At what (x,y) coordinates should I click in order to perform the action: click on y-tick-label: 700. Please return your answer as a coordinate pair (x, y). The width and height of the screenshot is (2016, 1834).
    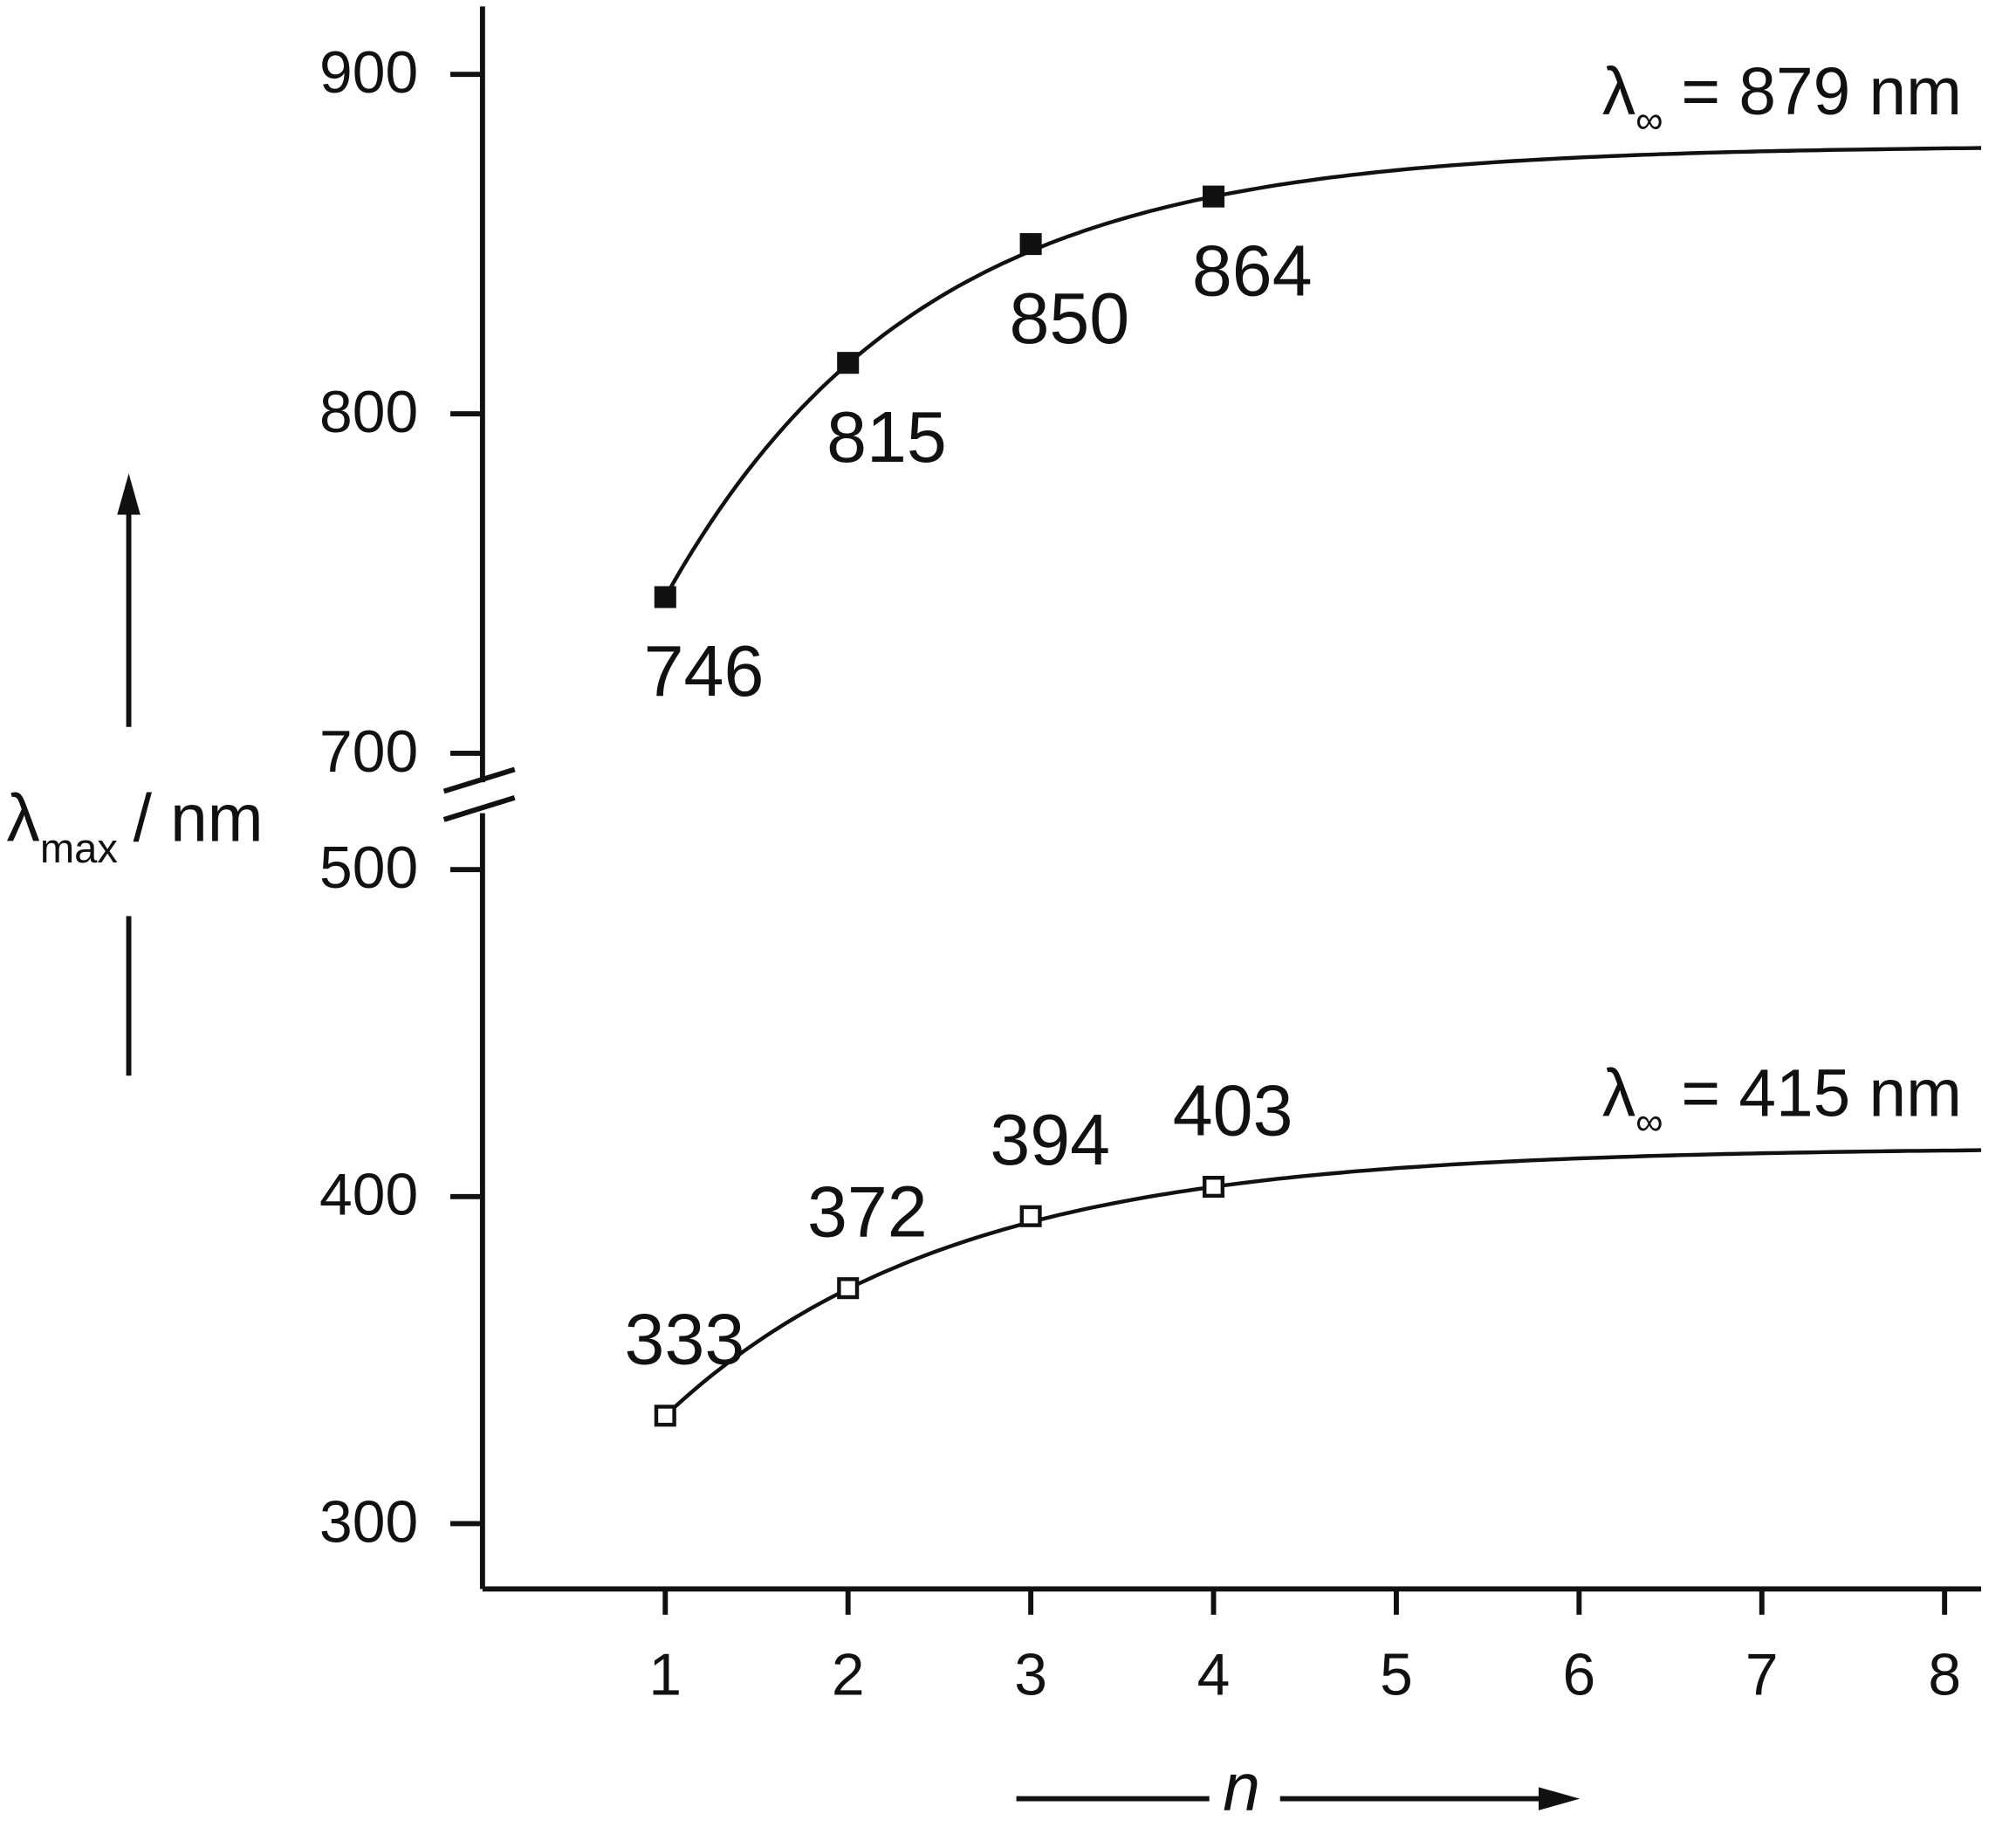
    Looking at the image, I should click on (368, 752).